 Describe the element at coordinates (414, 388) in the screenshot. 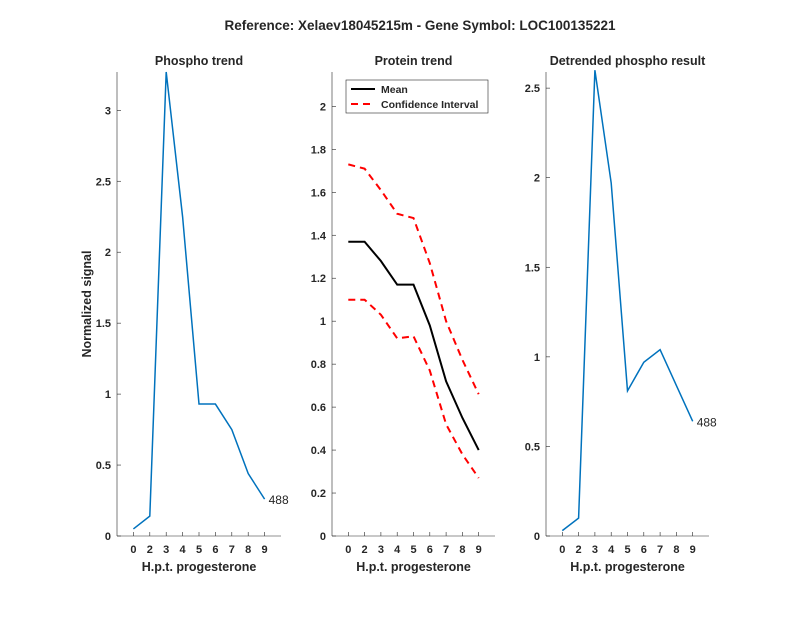

I see `series-line-confidence-interval-lower` at that location.